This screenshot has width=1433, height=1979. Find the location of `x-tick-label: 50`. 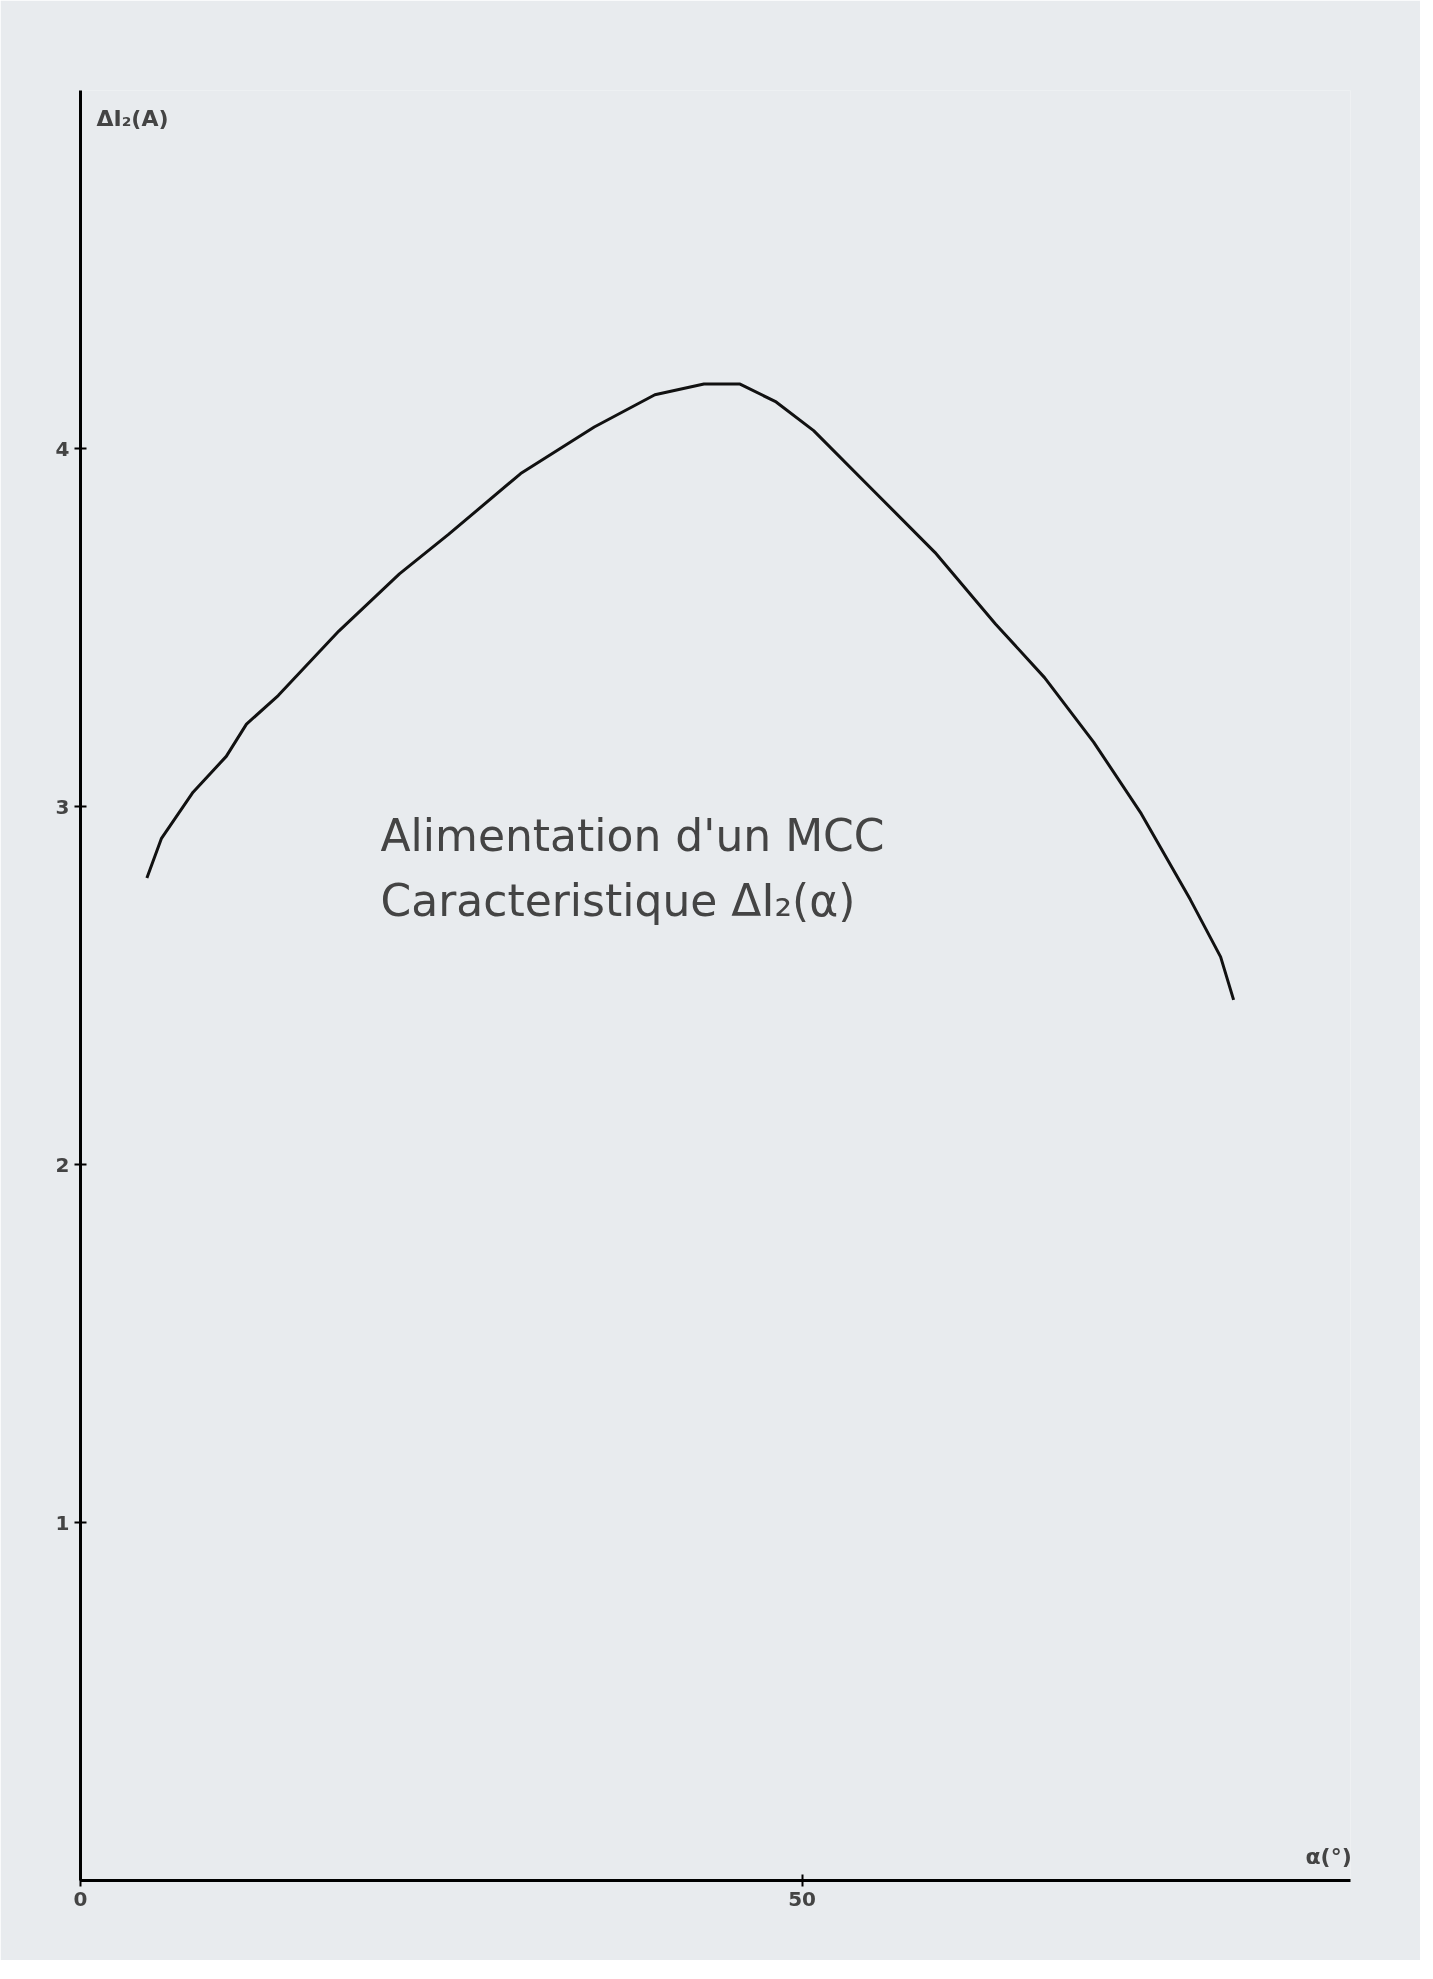

x-tick-label: 50 is located at coordinates (802, 1898).